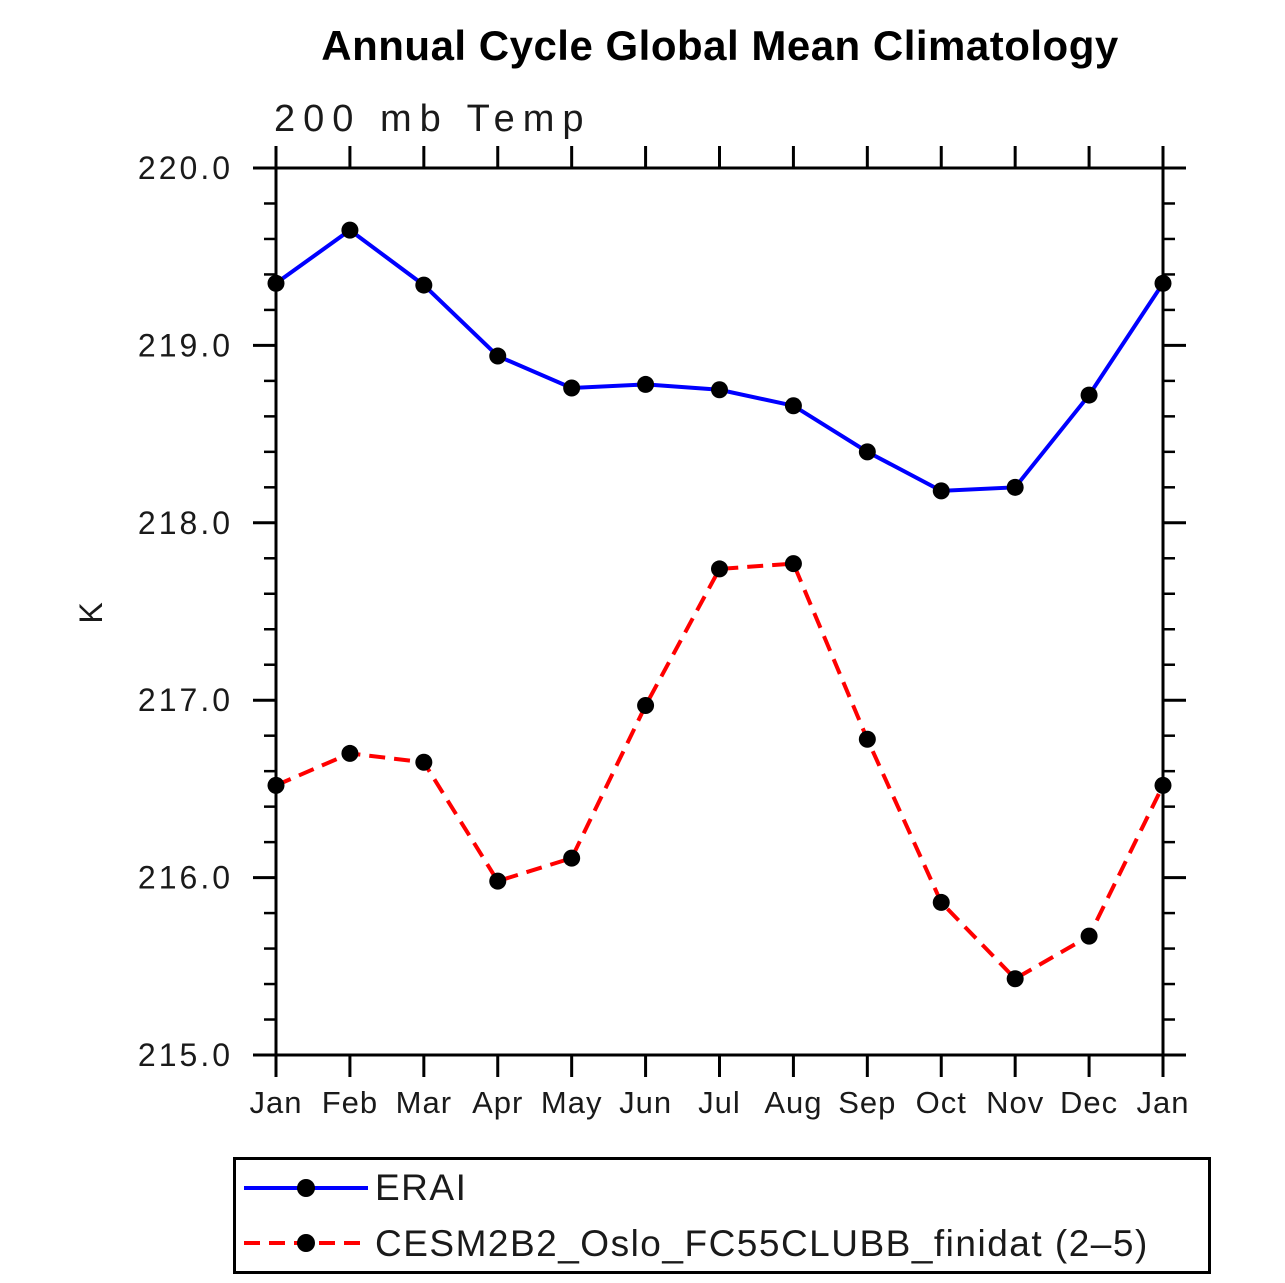 Image resolution: width=1285 pixels, height=1283 pixels. Describe the element at coordinates (762, 1243) in the screenshot. I see `legend-label-cesm: CESM2B2_Oslo_FC55CLUBB_finidat (2–5)` at that location.